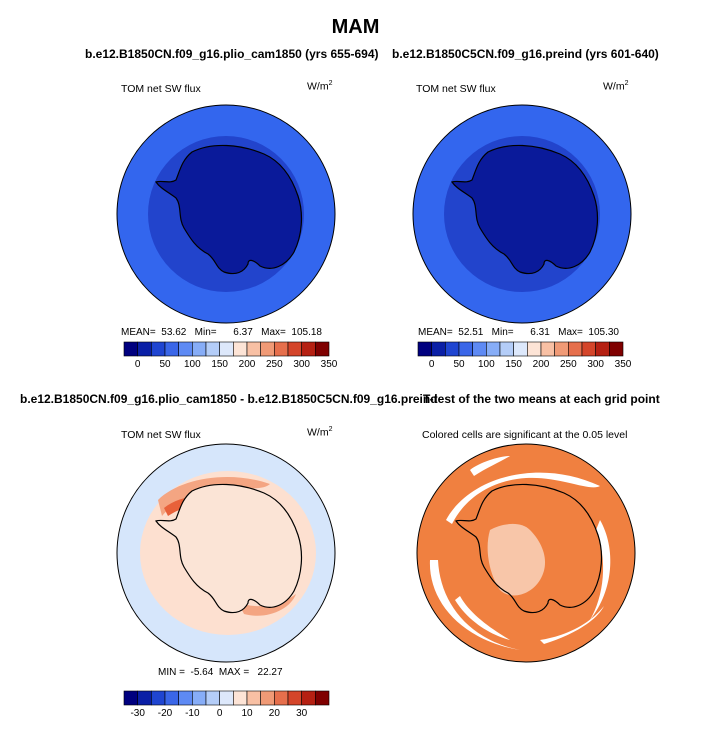  Describe the element at coordinates (220, 713) in the screenshot. I see `colorbar3-tick-label: 0` at that location.